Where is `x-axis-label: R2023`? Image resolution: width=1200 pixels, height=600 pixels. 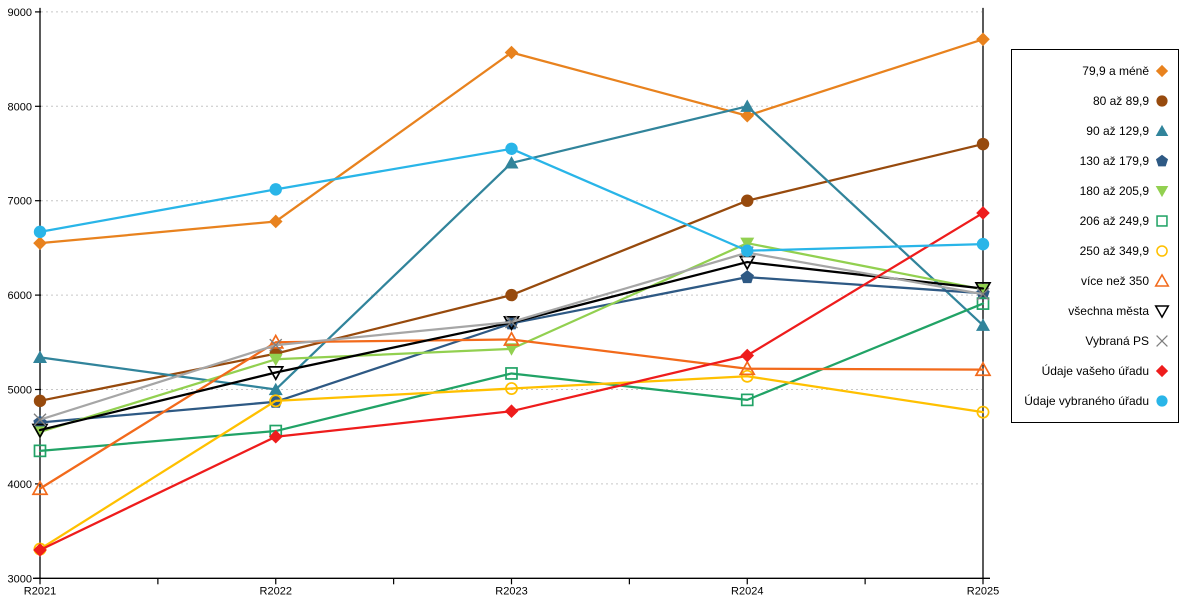 x-axis-label: R2023 is located at coordinates (511, 591).